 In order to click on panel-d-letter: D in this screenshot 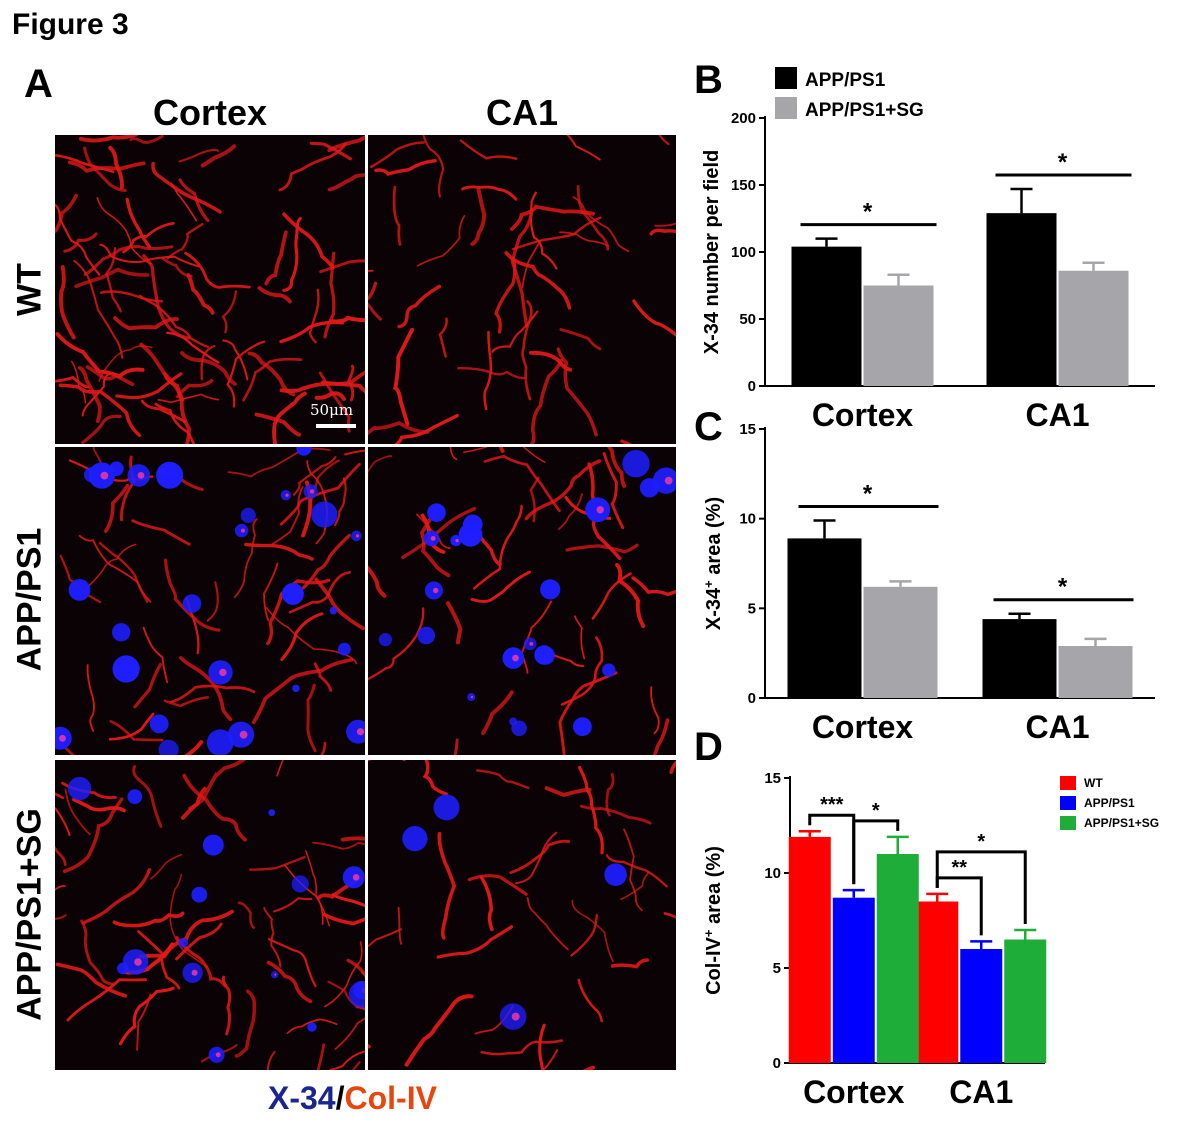, I will do `click(708, 747)`.